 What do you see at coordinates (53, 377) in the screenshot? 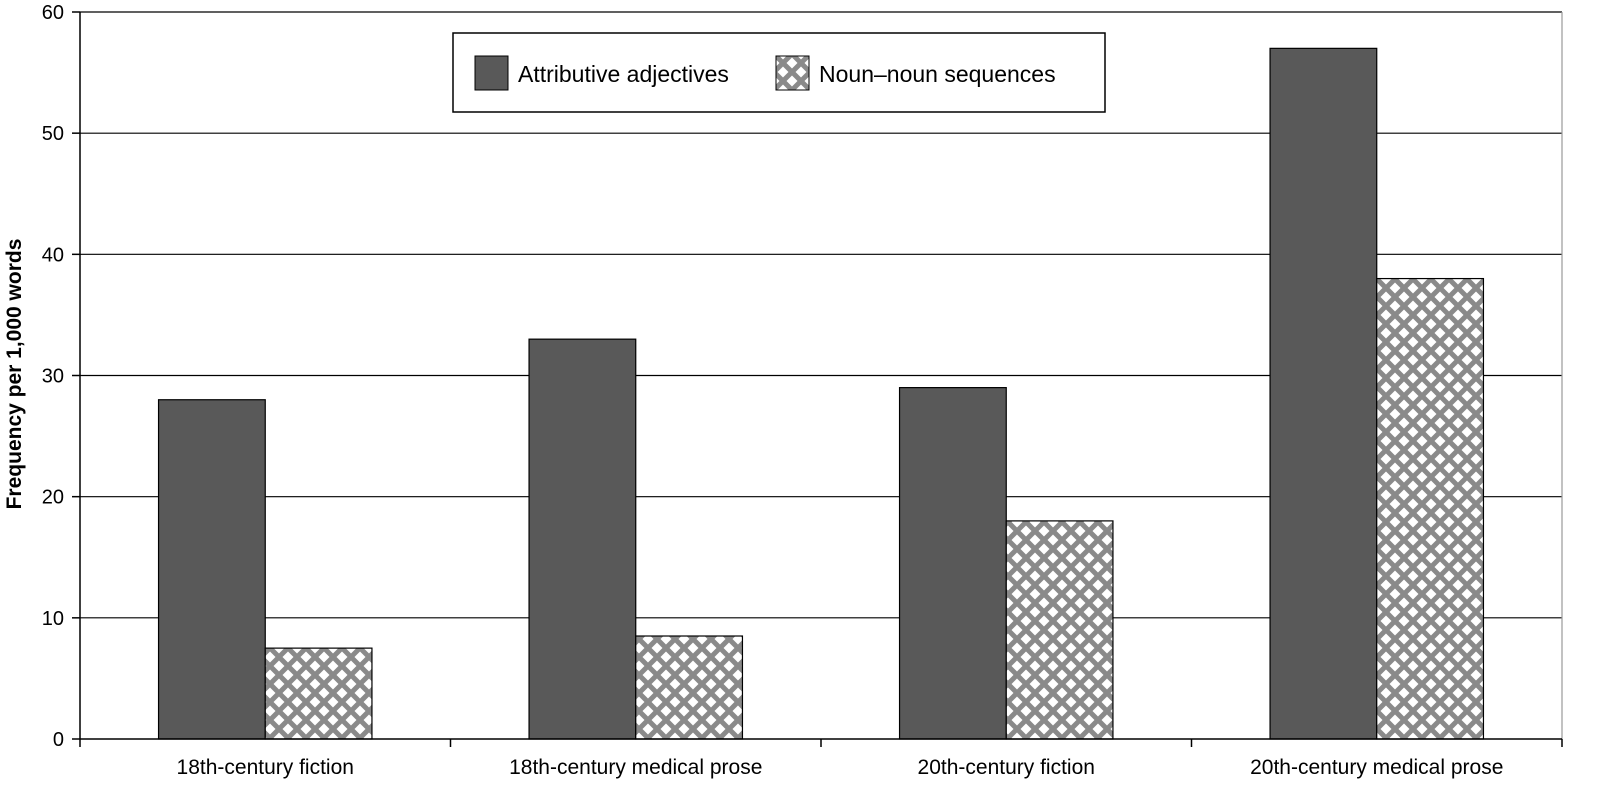
I see `y-tick-label: 30` at bounding box center [53, 377].